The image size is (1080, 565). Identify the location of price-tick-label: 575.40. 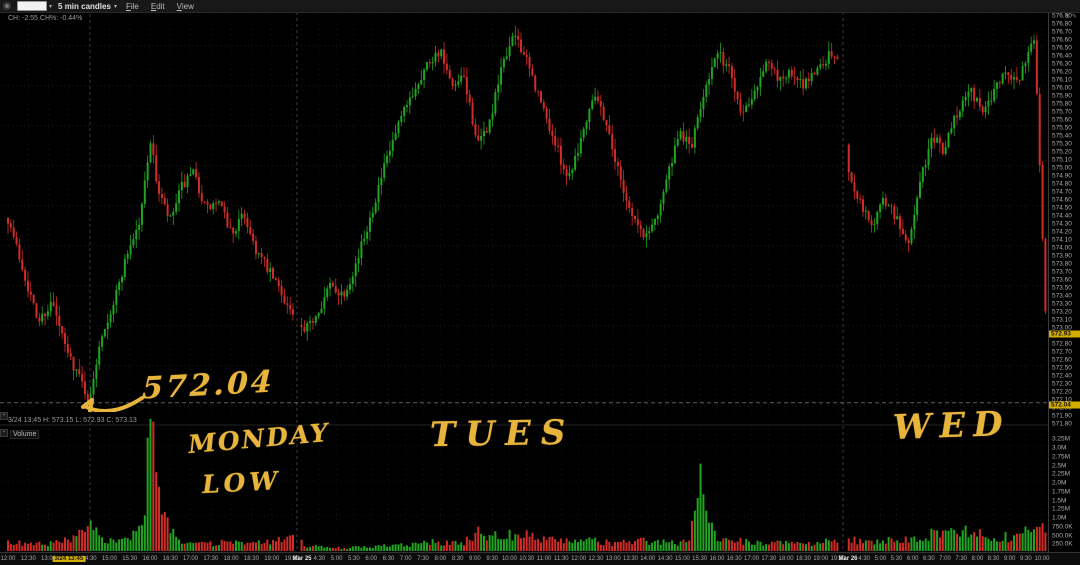
(1062, 136).